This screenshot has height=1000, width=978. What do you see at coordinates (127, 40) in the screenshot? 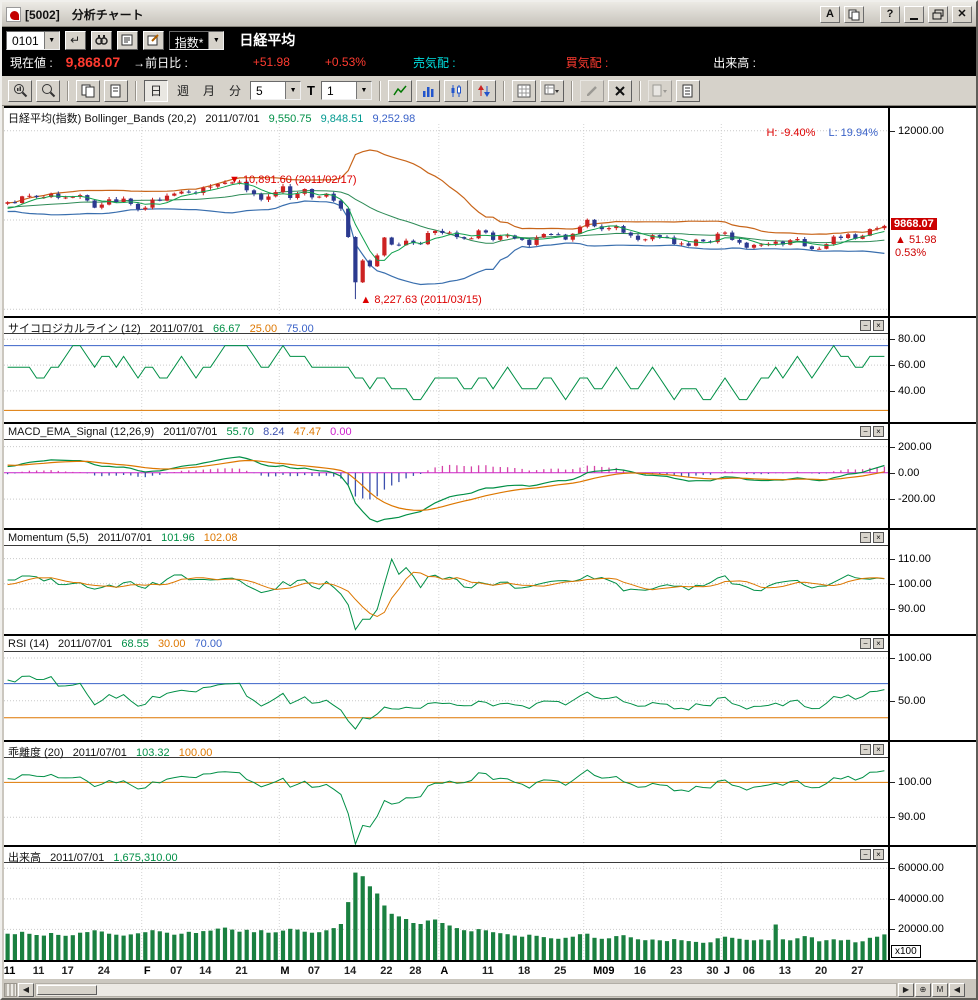
I see `memo-button` at bounding box center [127, 40].